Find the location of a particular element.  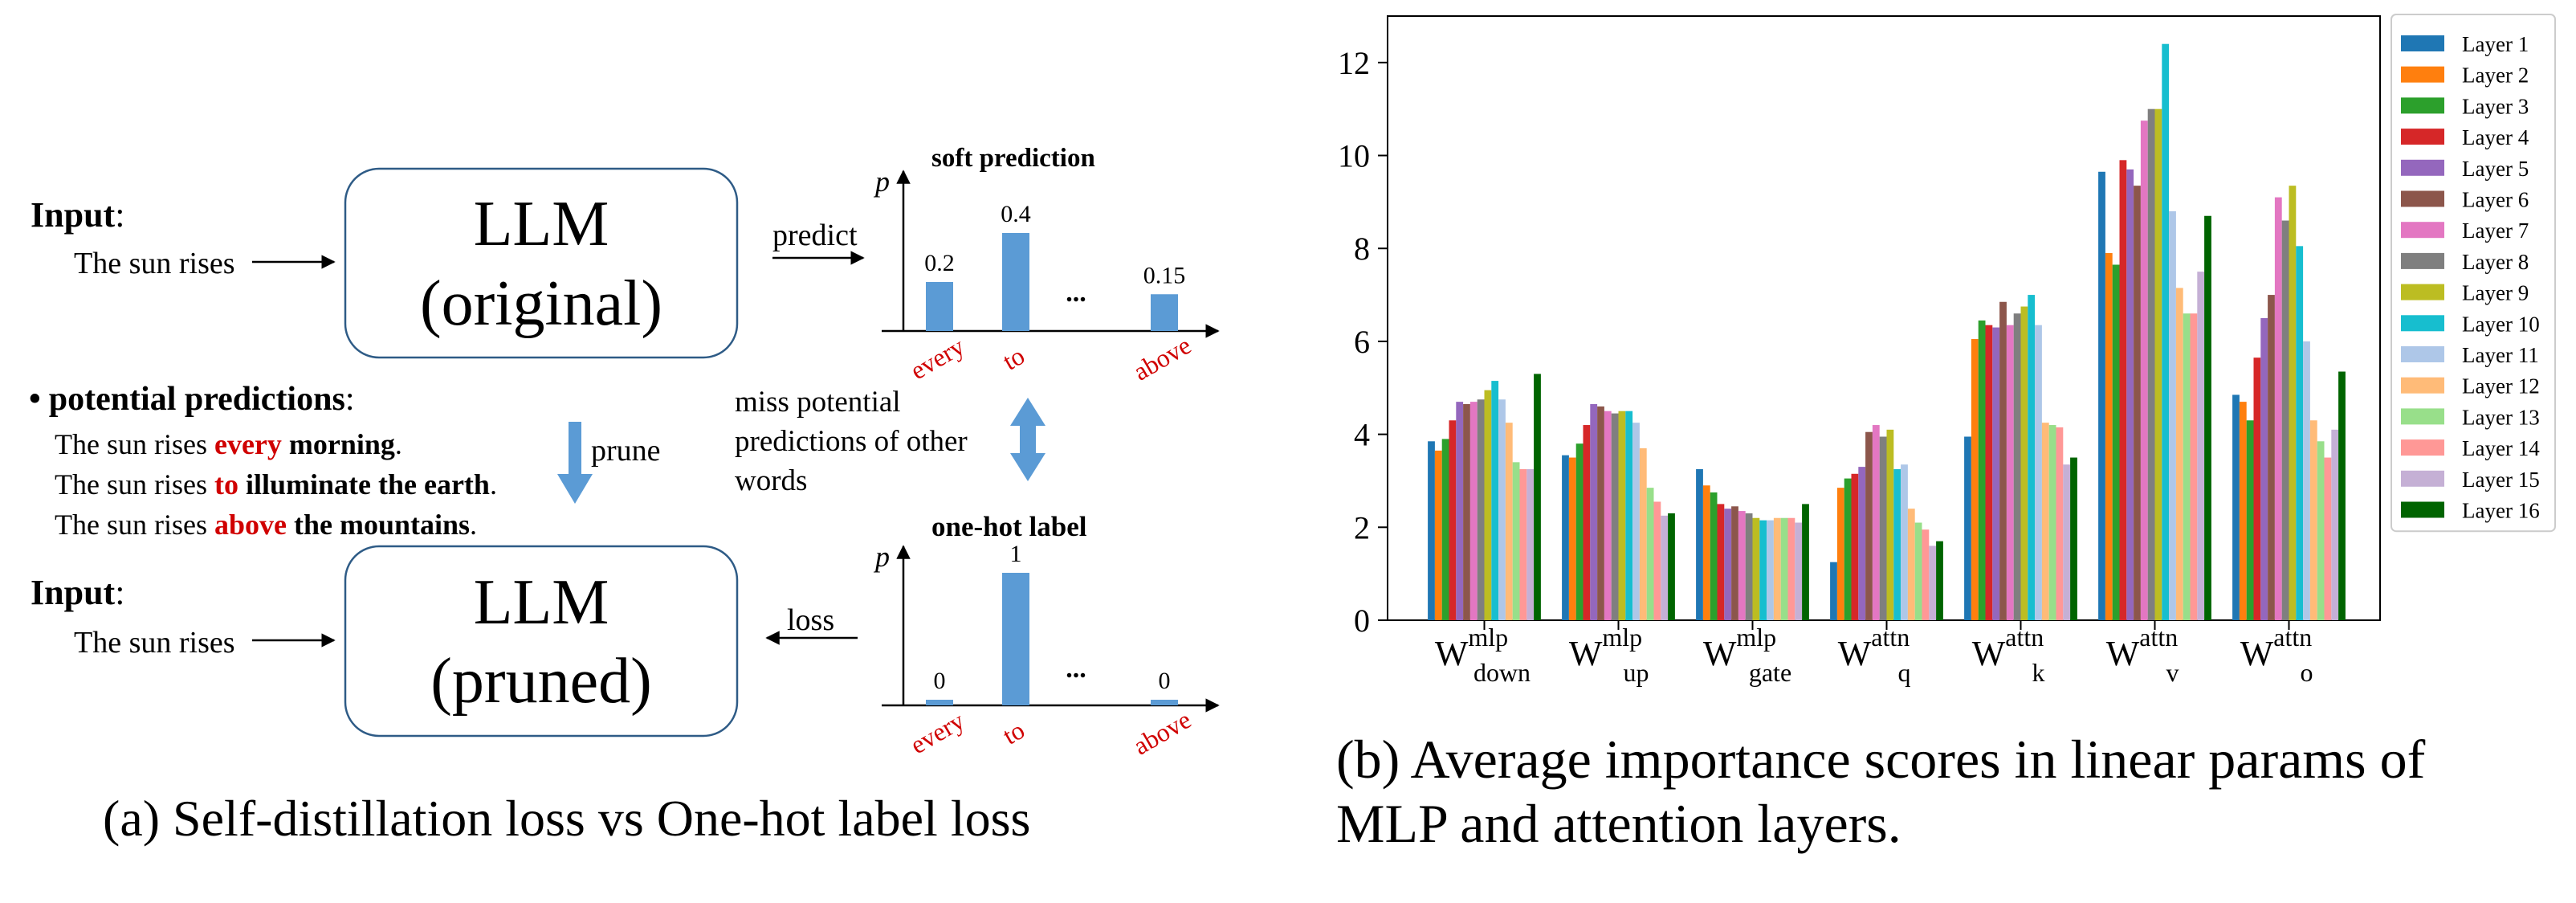

bar-layer-1-attn-o is located at coordinates (2236, 507).